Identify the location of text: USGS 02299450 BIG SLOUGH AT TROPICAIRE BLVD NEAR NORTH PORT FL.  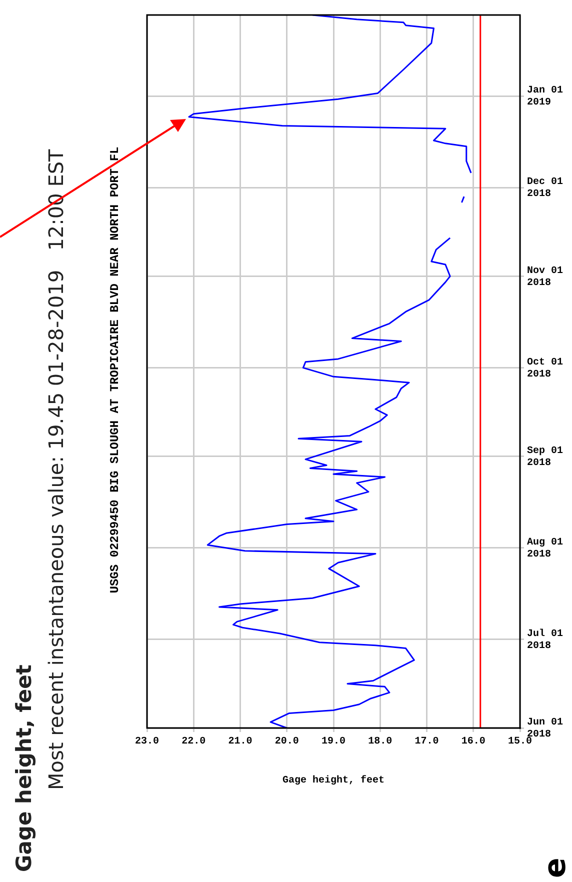
(115, 371).